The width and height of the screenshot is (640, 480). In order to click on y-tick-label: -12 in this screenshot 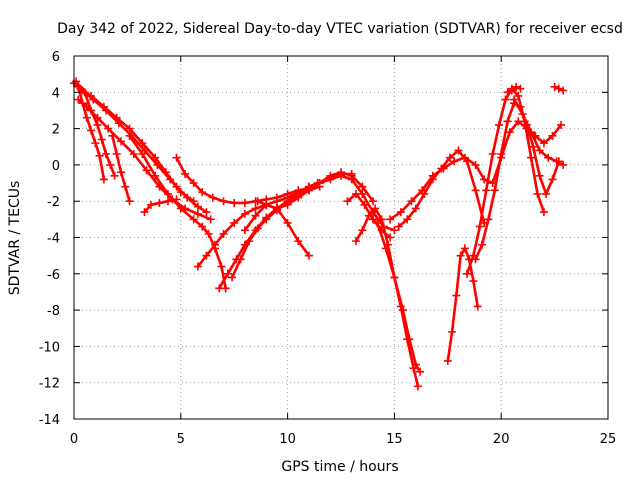, I will do `click(49, 384)`.